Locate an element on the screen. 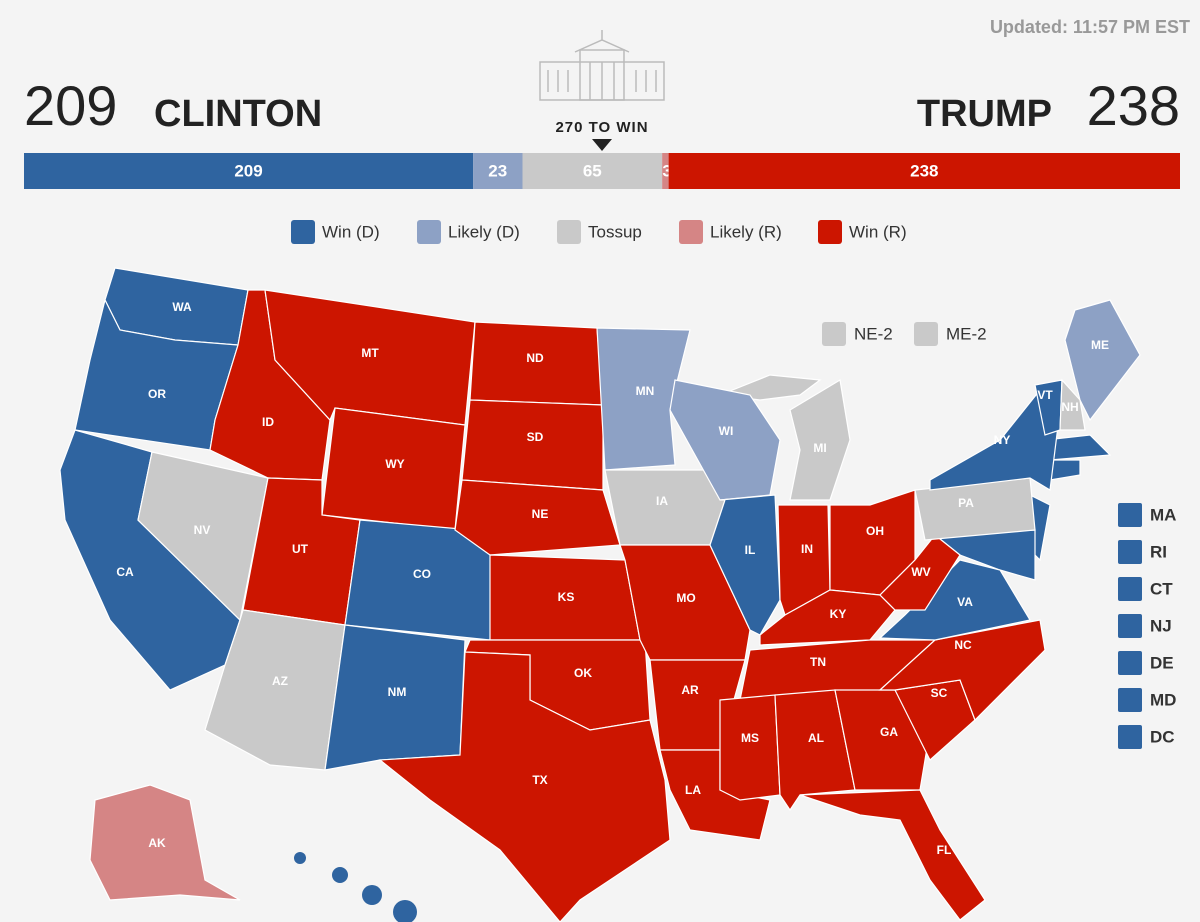  state-label: SC is located at coordinates (939, 693).